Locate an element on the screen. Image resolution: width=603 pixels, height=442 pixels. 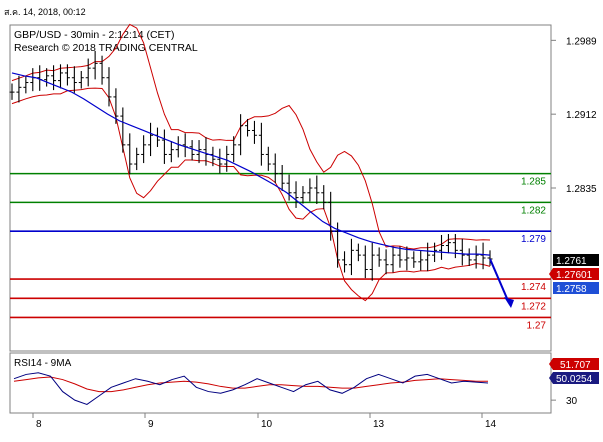
forecast-arrow is located at coordinates (501, 283).